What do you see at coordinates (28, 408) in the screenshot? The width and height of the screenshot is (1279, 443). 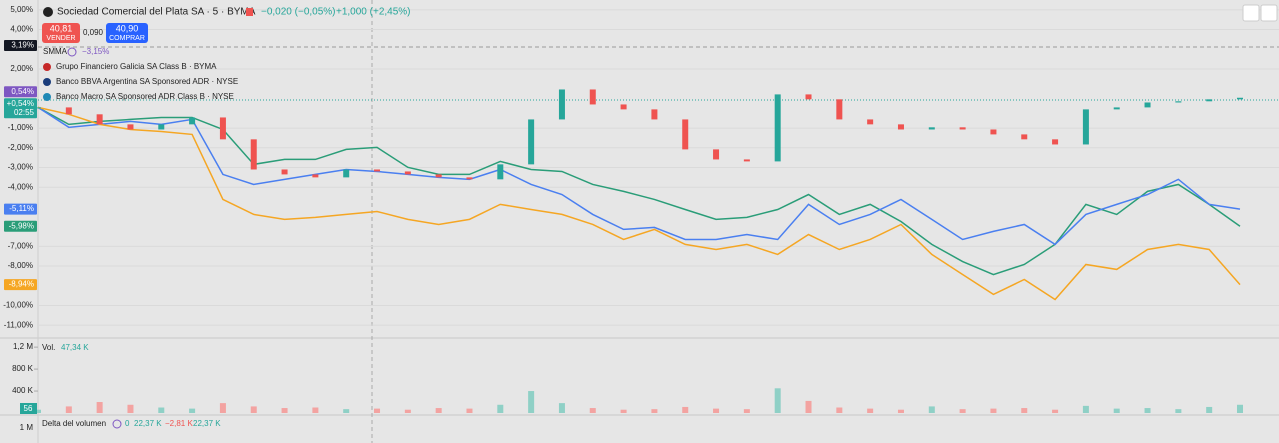 I see `volume-badge` at bounding box center [28, 408].